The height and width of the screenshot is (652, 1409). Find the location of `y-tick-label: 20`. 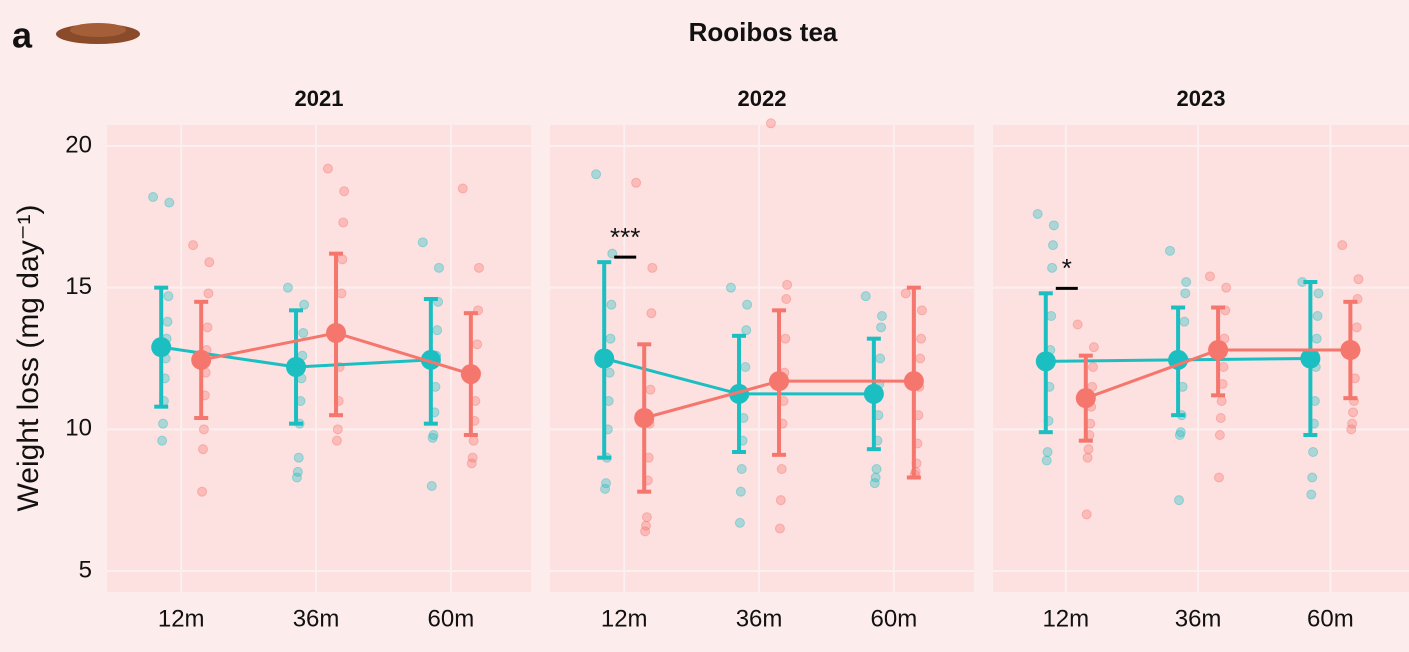

y-tick-label: 20 is located at coordinates (78, 144).